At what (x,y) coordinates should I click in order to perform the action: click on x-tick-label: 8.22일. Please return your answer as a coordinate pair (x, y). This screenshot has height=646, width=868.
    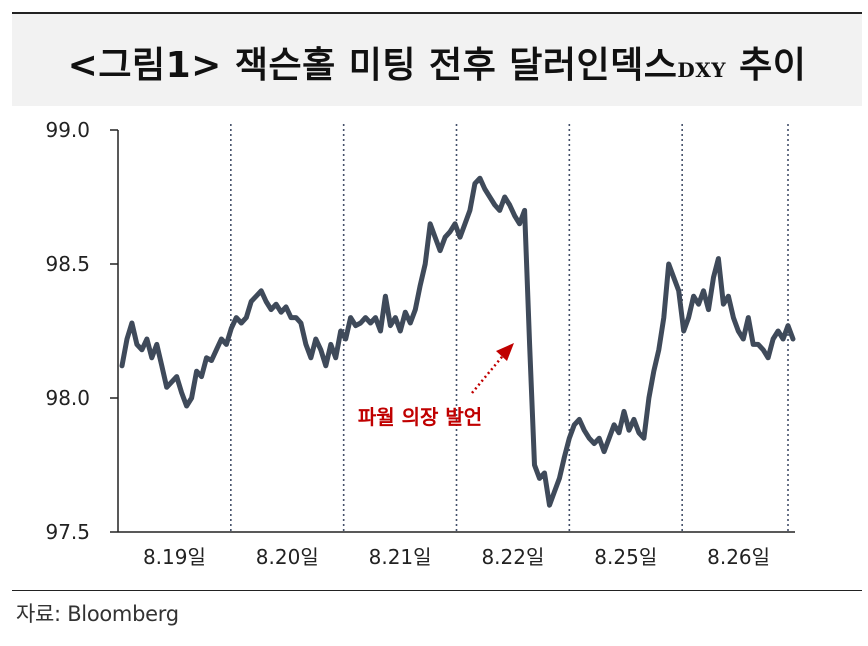
    Looking at the image, I should click on (512, 557).